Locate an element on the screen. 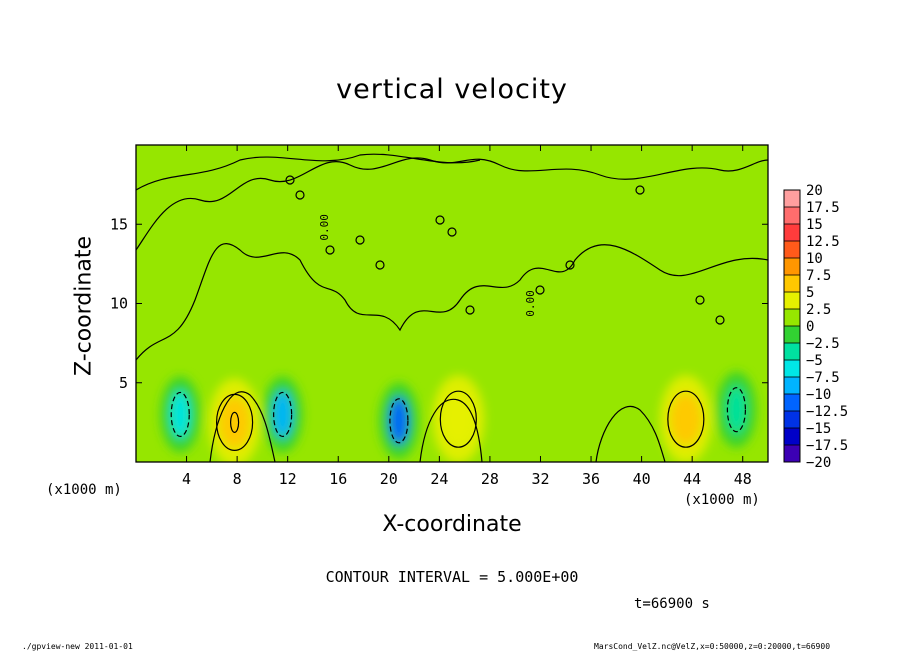 This screenshot has height=654, width=904. colorbar-label: −12.5 is located at coordinates (827, 412).